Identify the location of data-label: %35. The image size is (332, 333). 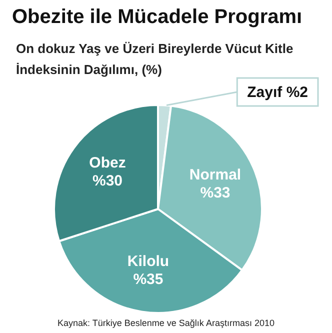
(148, 279).